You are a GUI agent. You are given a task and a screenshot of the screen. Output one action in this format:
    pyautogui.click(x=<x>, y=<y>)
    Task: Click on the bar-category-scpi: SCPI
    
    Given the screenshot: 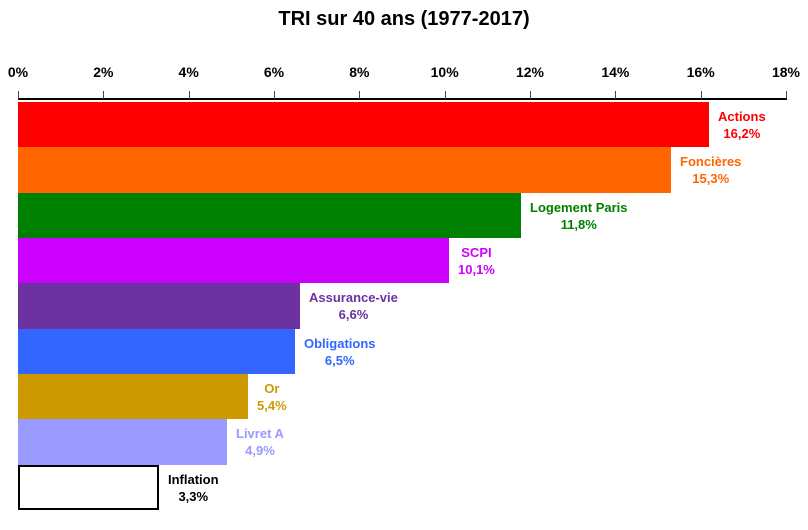 What is the action you would take?
    pyautogui.click(x=476, y=252)
    